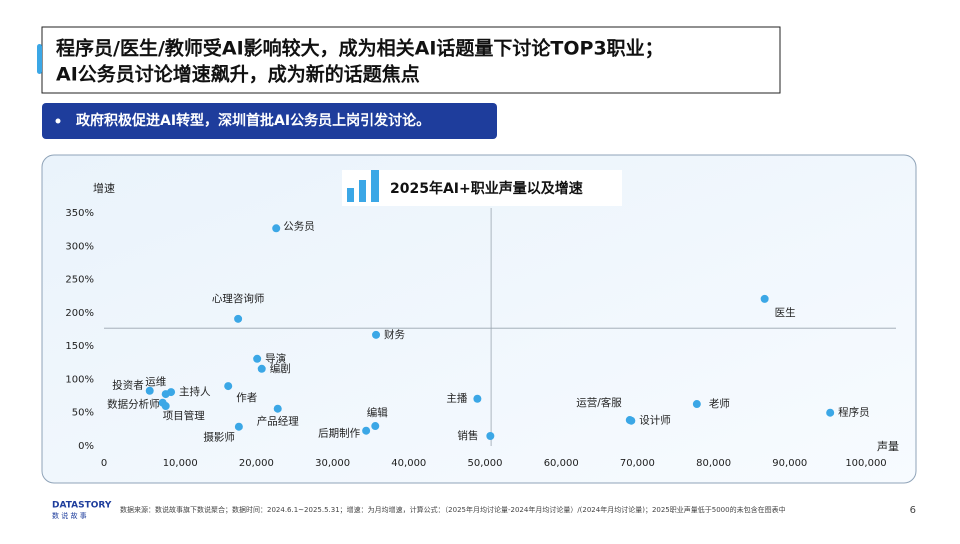 This screenshot has height=544, width=960. Describe the element at coordinates (299, 225) in the screenshot. I see `point-label: 公务员` at that location.